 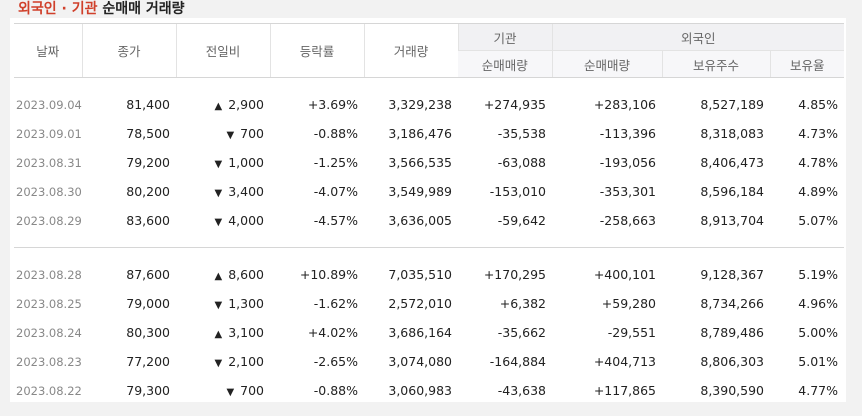 I want to click on row-institution-net: -63,088, so click(x=521, y=162).